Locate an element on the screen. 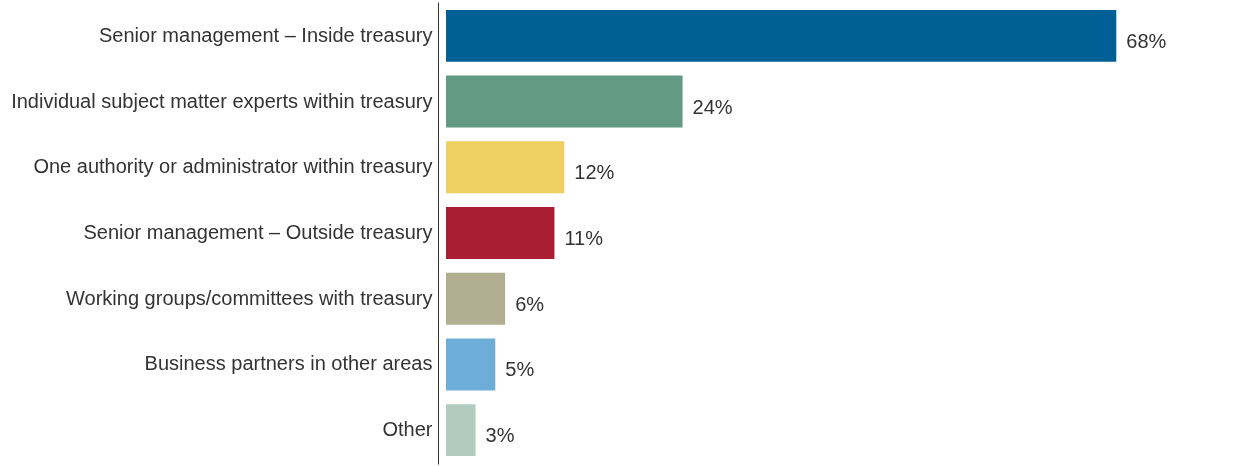 This screenshot has height=466, width=1244. data-label: 68% is located at coordinates (1146, 40).